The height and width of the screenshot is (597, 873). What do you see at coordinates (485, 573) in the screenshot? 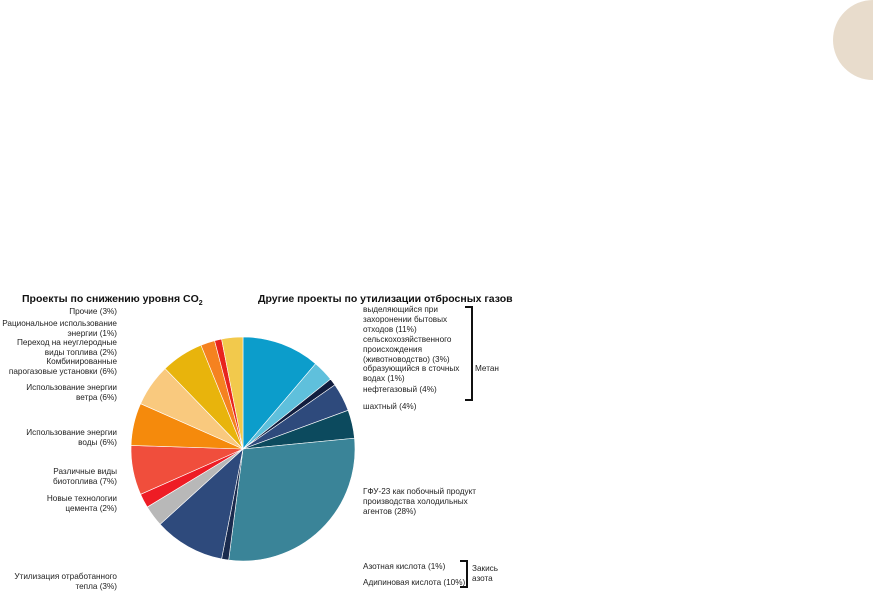
I see `nitrous-group-label: Закись азота` at bounding box center [485, 573].